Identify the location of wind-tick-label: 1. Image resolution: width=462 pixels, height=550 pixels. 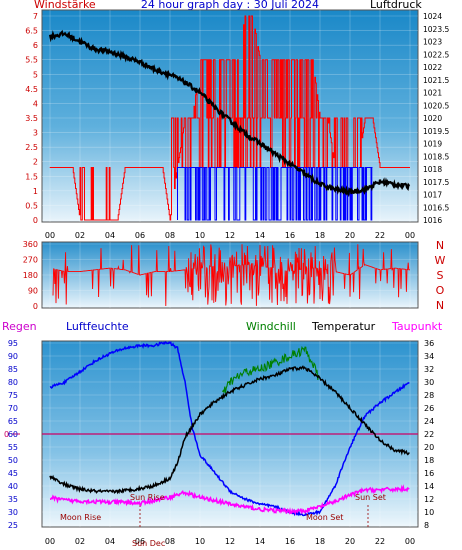
(35, 191).